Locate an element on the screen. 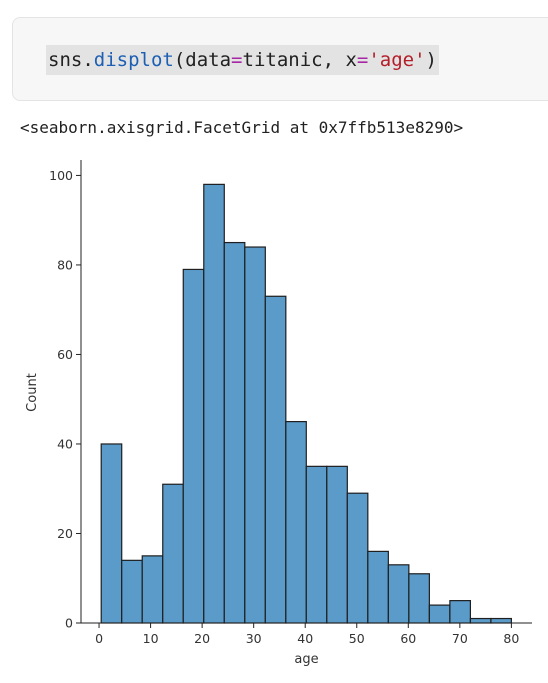  code-token: titanic, x is located at coordinates (299, 60).